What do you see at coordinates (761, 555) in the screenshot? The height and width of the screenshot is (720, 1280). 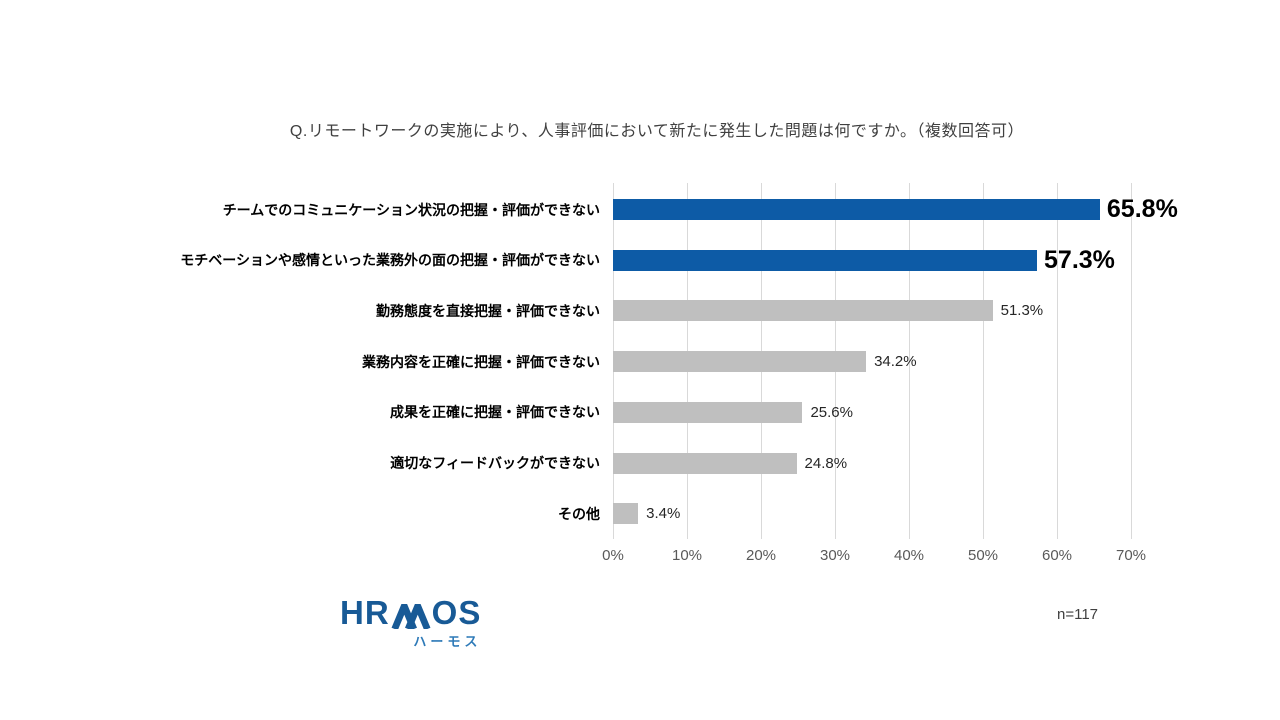 I see `x-axis-label: 20%` at bounding box center [761, 555].